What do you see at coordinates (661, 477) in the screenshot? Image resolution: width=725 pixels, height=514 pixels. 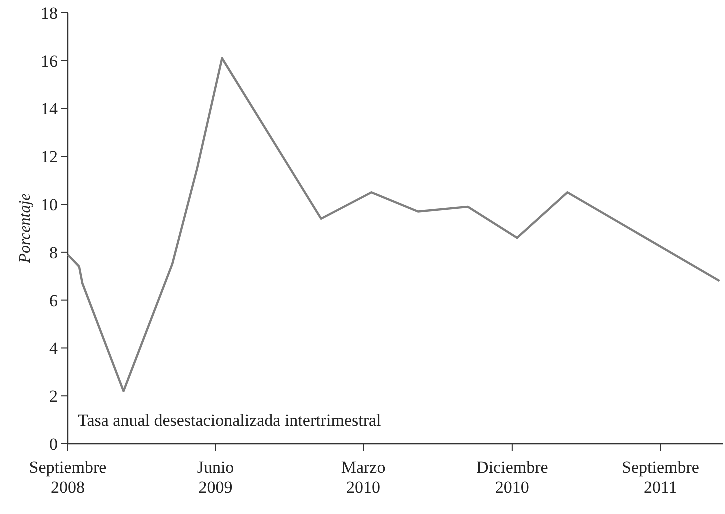 I see `x-tick-label: Septiembre 2011` at bounding box center [661, 477].